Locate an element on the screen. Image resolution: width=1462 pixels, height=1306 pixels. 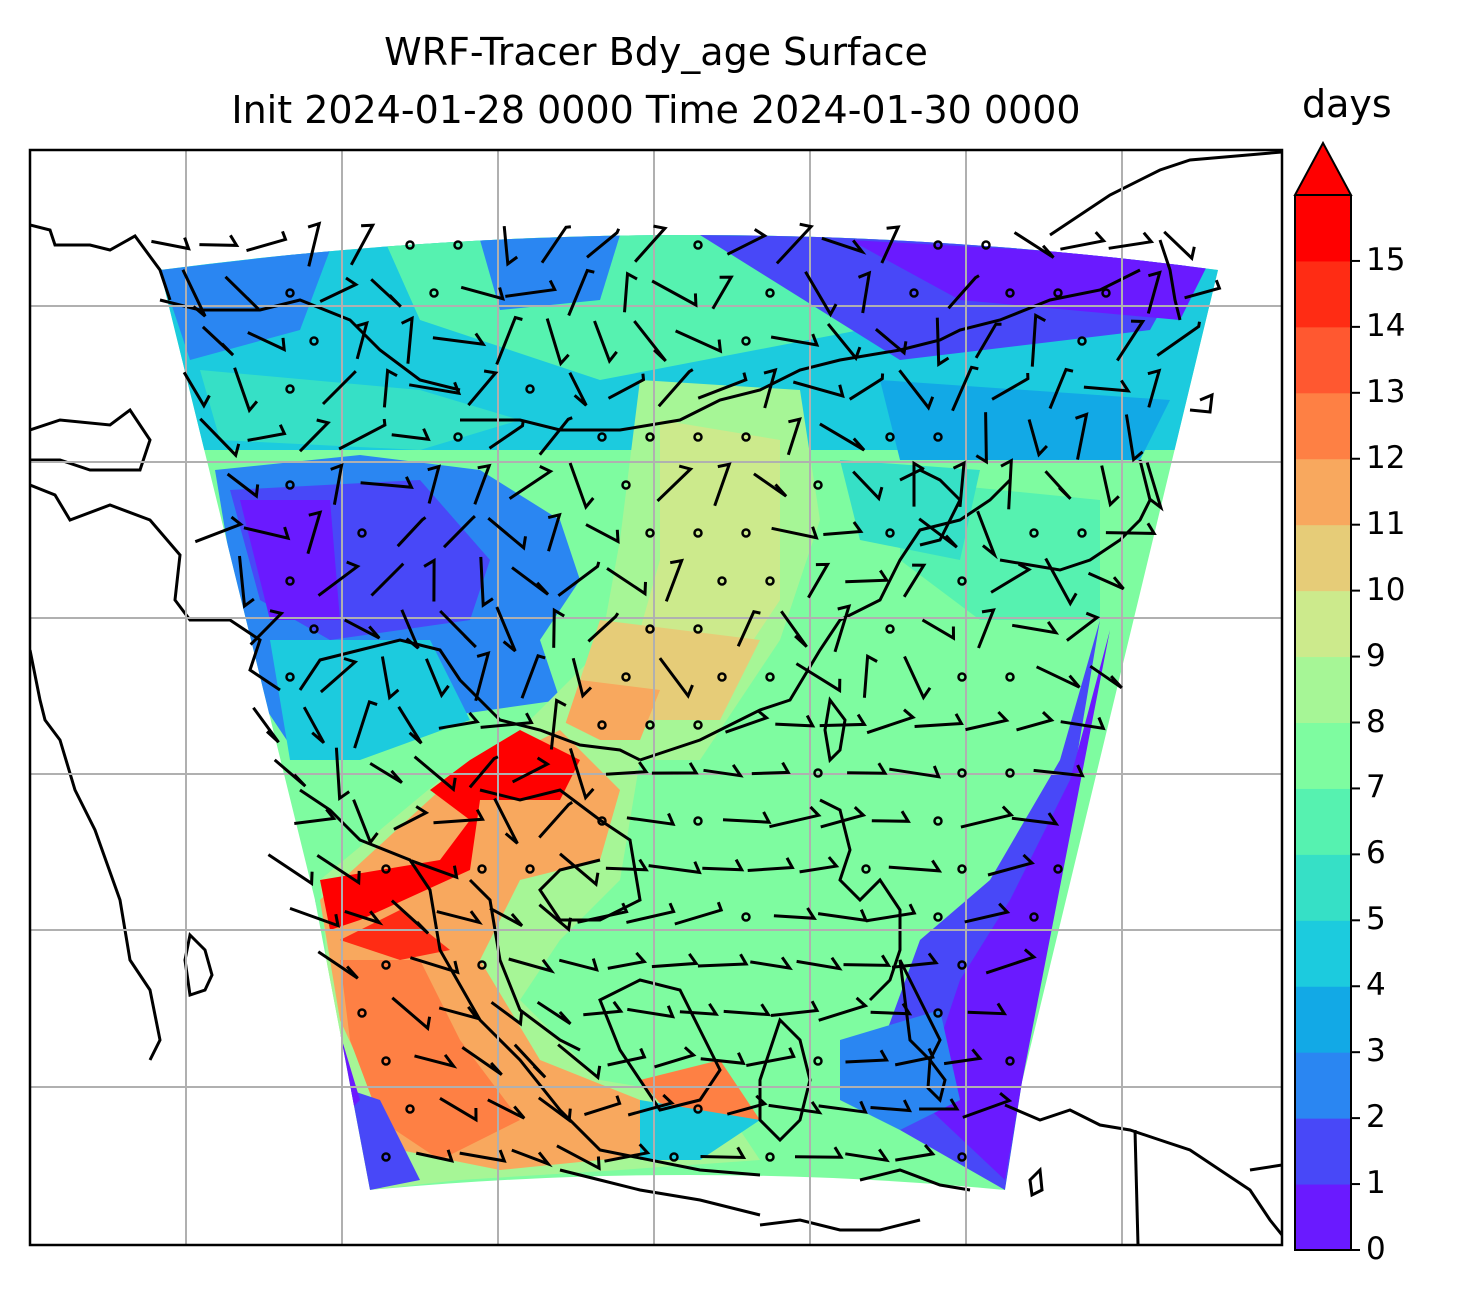
colorbar-tick-label: 7 is located at coordinates (1376, 787).